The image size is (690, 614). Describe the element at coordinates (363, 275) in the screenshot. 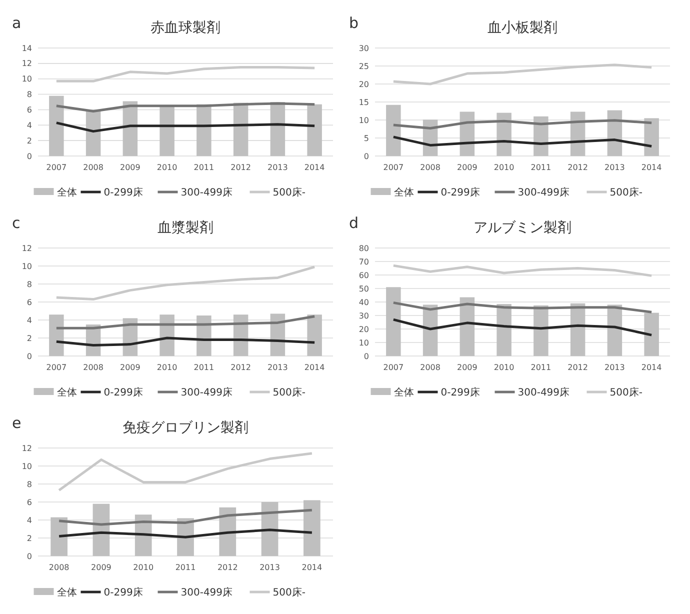

I see `y-tick-label: 60` at that location.